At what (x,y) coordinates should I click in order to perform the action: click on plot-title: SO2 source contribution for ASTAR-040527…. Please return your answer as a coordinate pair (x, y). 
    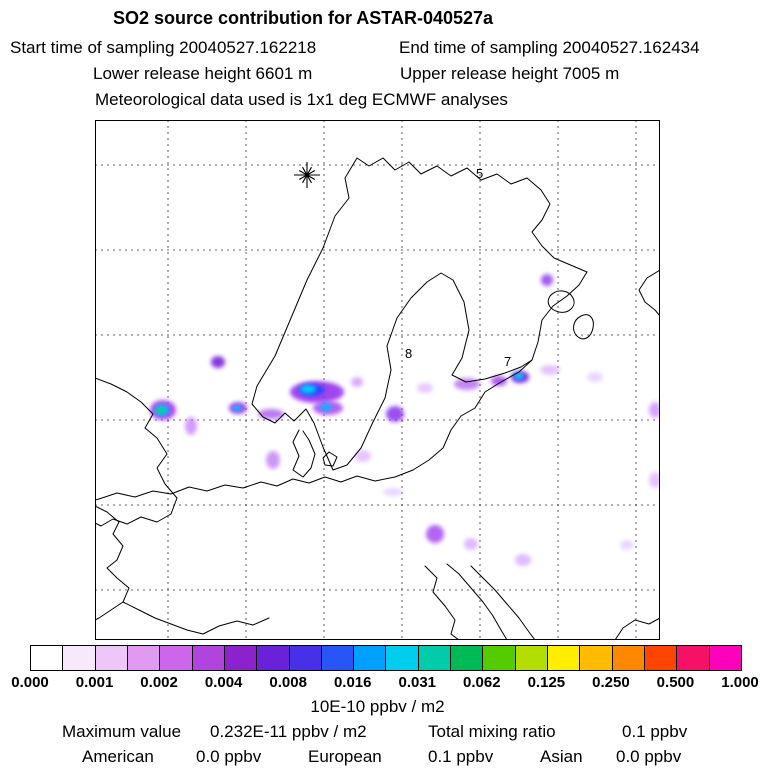
    Looking at the image, I should click on (303, 18).